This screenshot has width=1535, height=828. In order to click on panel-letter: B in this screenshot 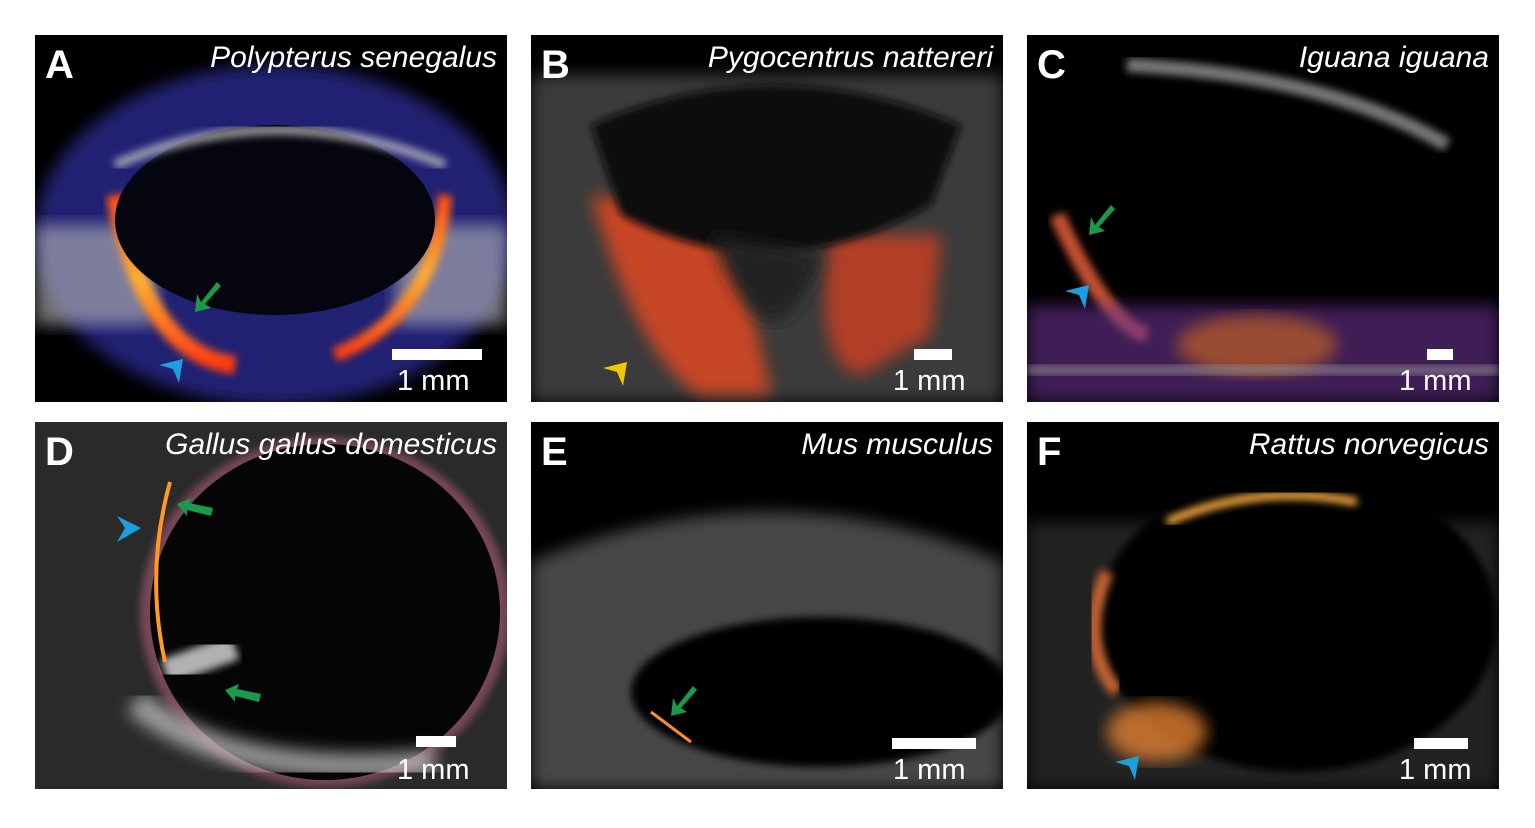, I will do `click(555, 65)`.